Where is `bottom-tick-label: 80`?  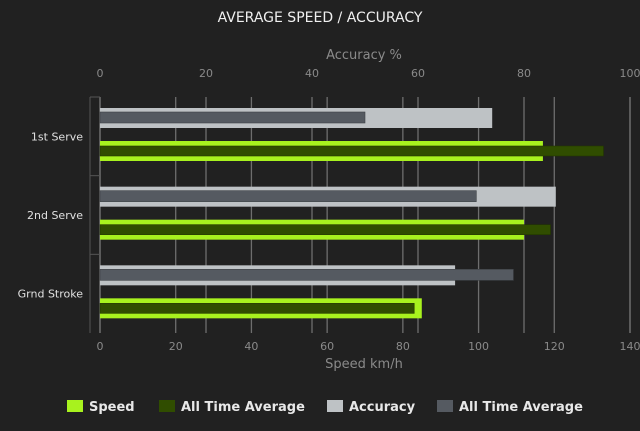
bottom-tick-label: 80 is located at coordinates (403, 346).